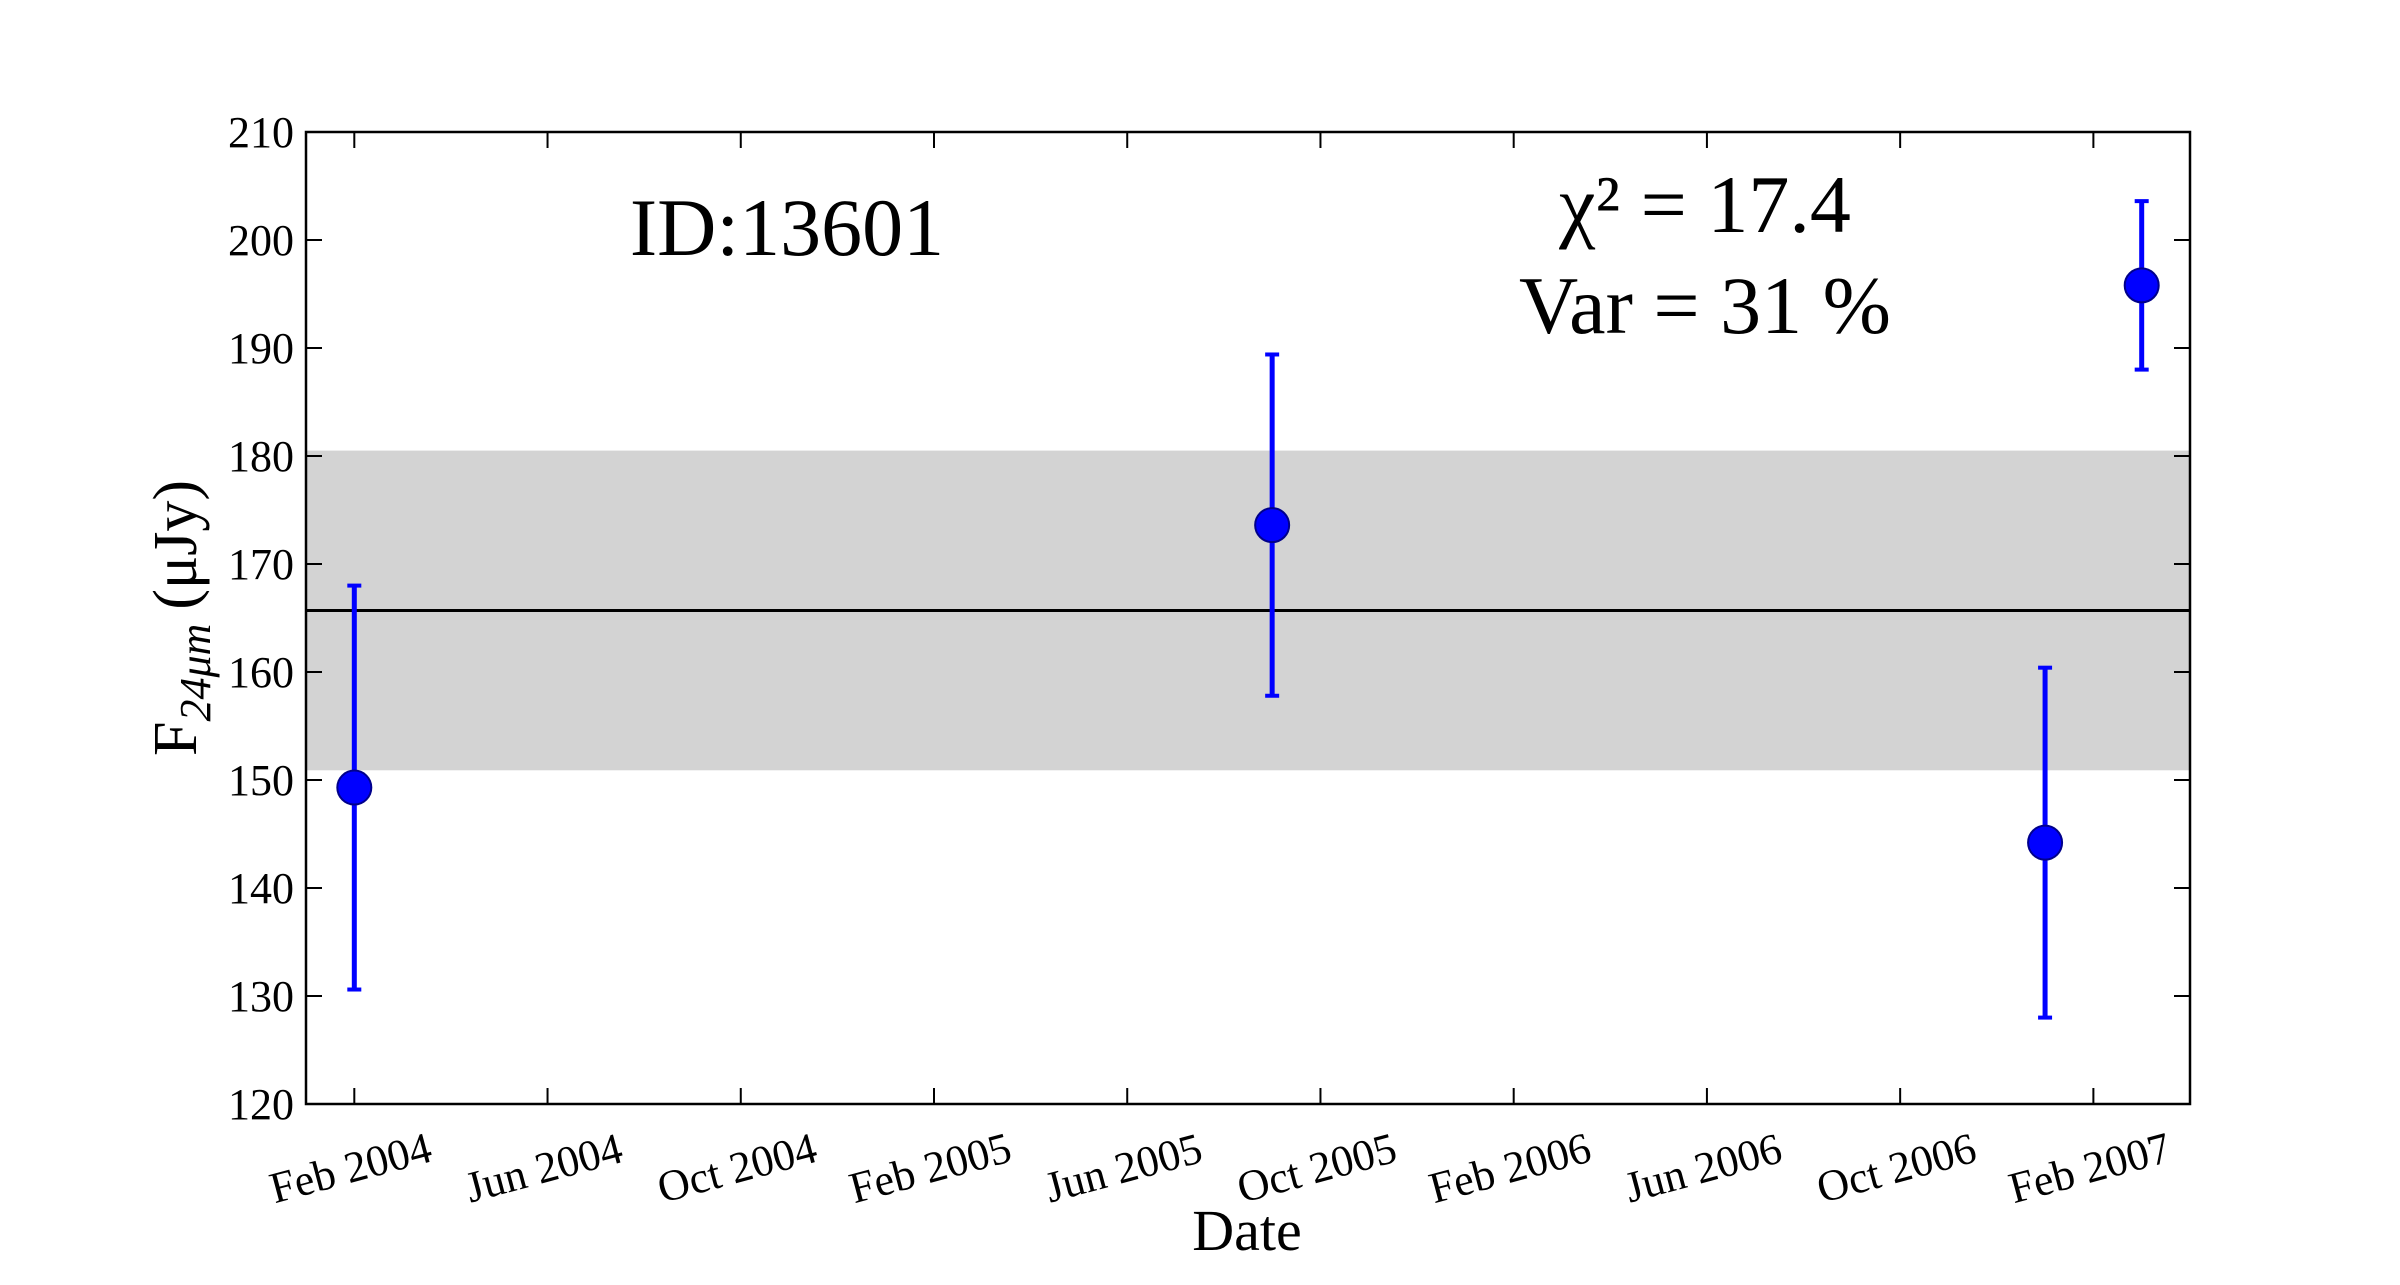 The image size is (2400, 1285). I want to click on y-axis-label: F24μm (μJy), so click(181, 618).